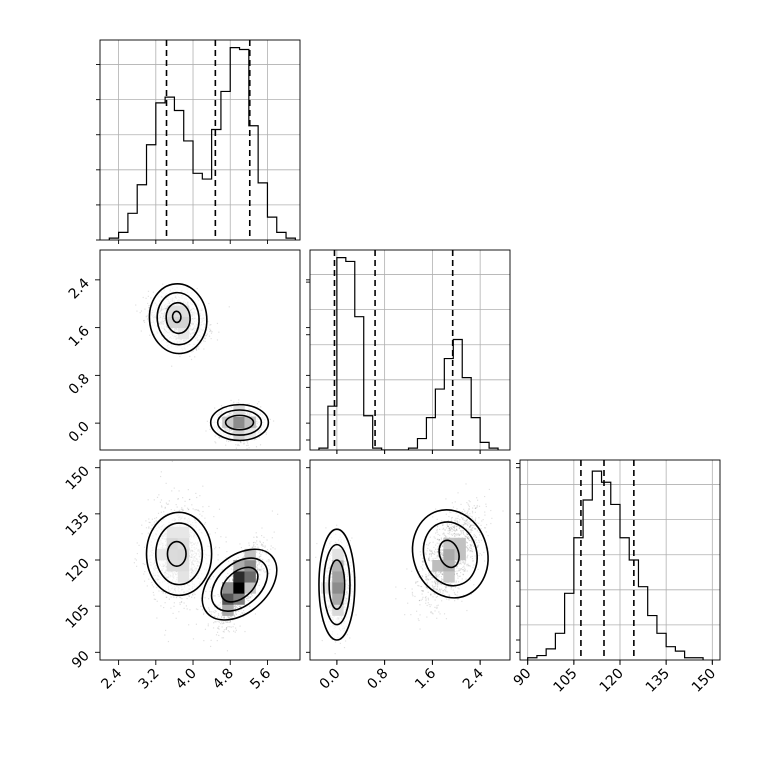  Describe the element at coordinates (410, 352) in the screenshot. I see `hist-var1` at that location.